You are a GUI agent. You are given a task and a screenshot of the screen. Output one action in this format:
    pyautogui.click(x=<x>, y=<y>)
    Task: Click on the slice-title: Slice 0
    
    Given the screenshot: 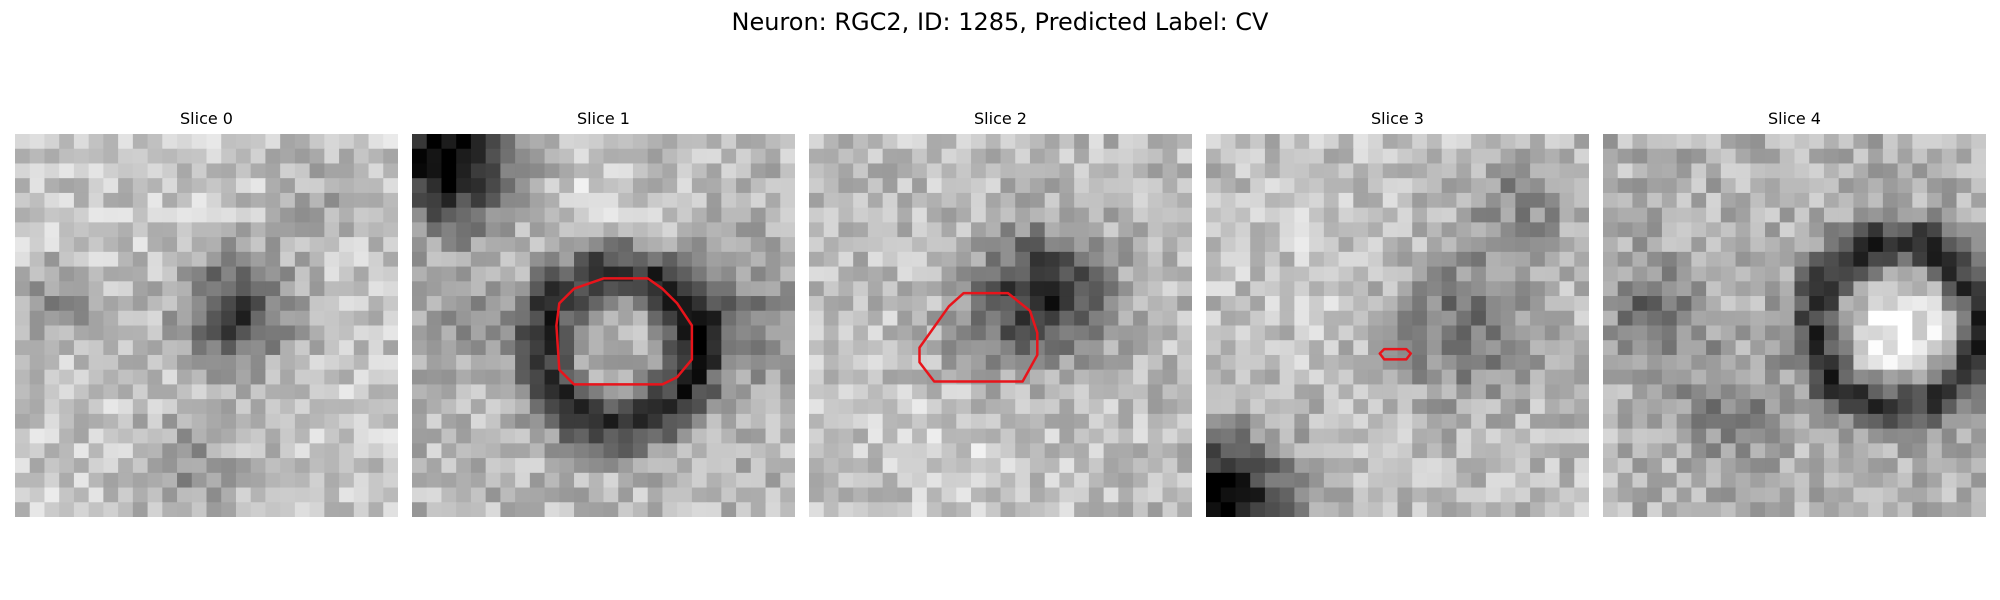 What is the action you would take?
    pyautogui.click(x=206, y=118)
    